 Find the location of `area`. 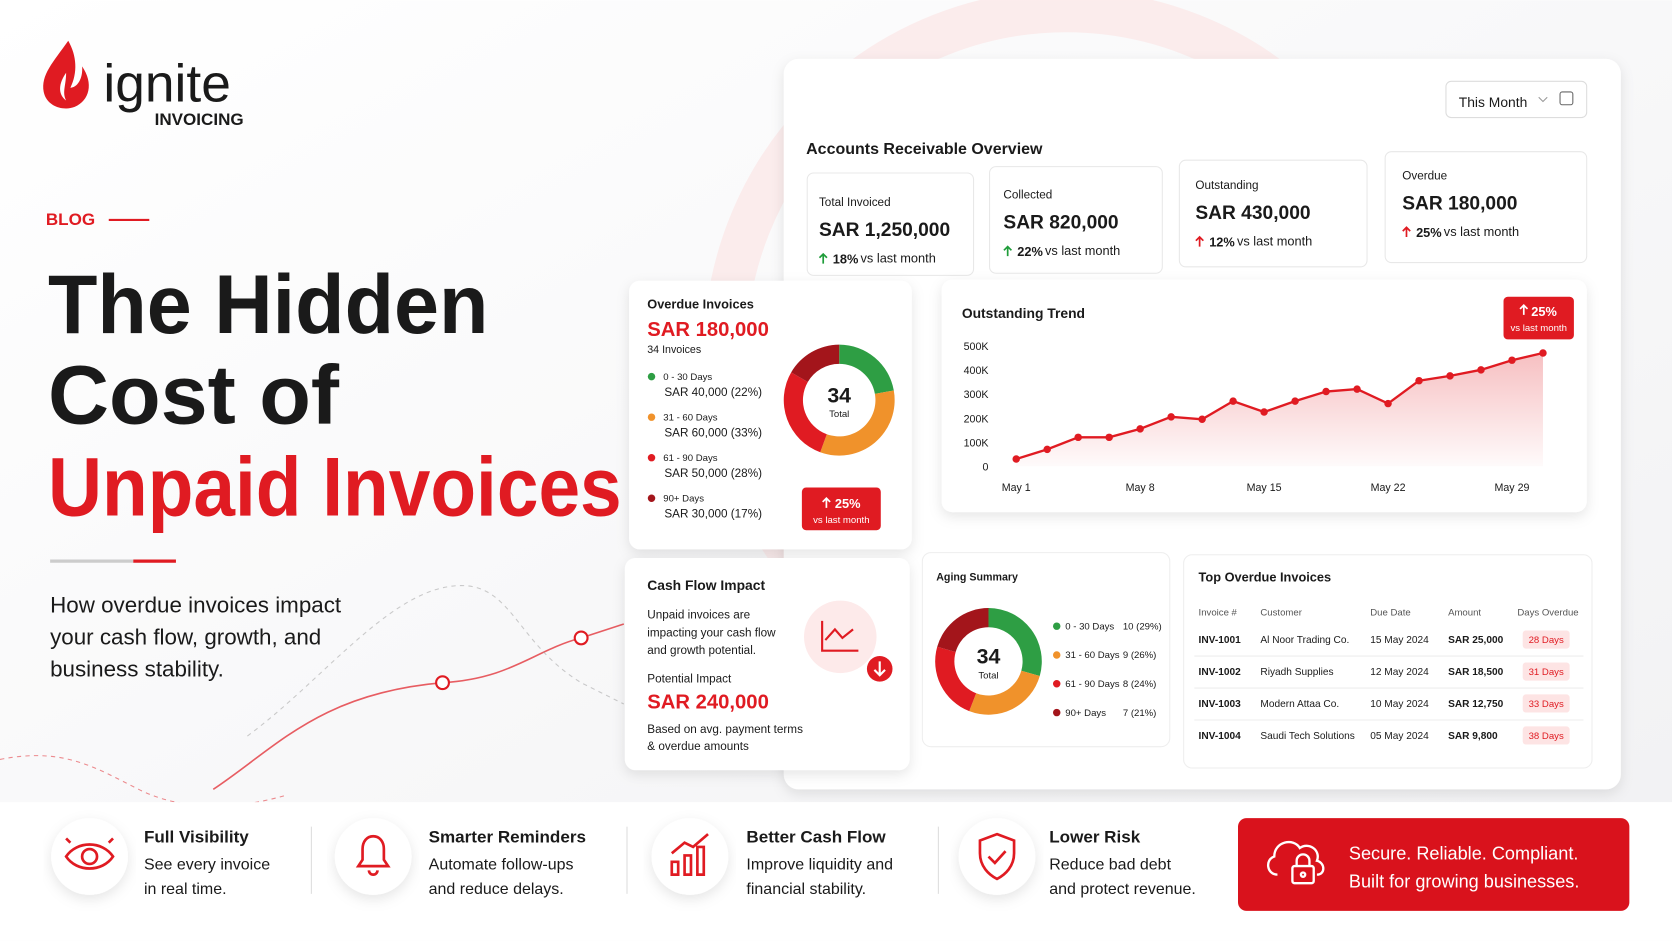

area is located at coordinates (1279, 409).